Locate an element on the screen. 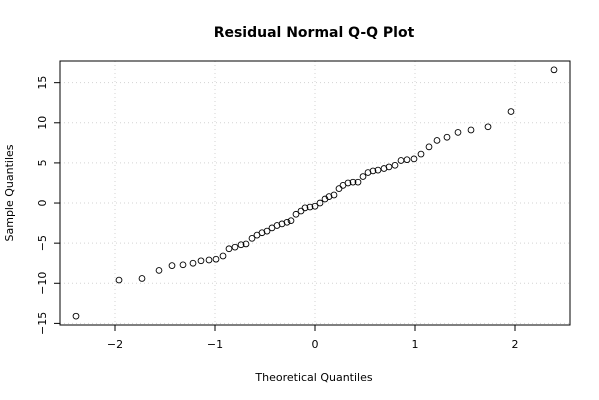  x-tick-label: 2 is located at coordinates (515, 344).